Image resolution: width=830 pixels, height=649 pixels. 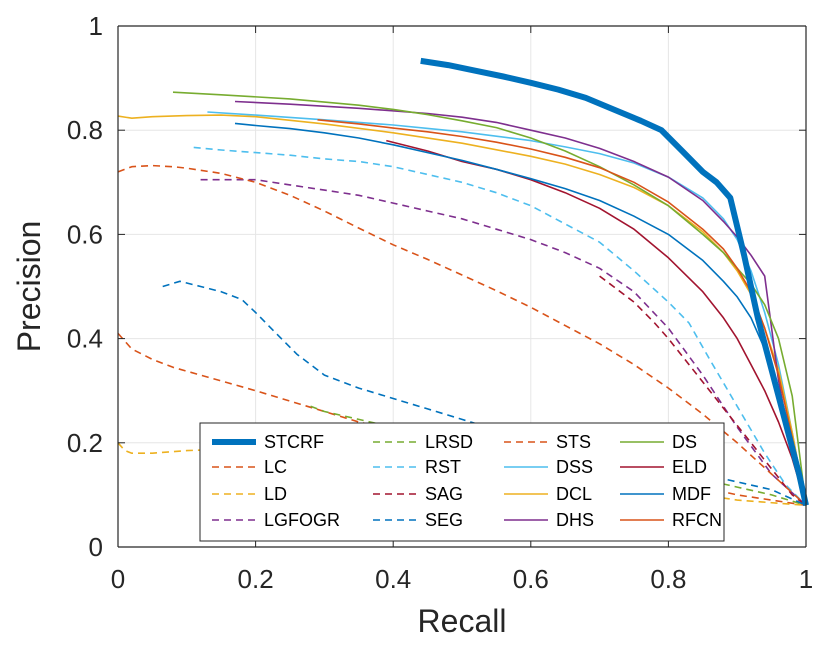 What do you see at coordinates (96, 26) in the screenshot?
I see `y-tick-label: 1` at bounding box center [96, 26].